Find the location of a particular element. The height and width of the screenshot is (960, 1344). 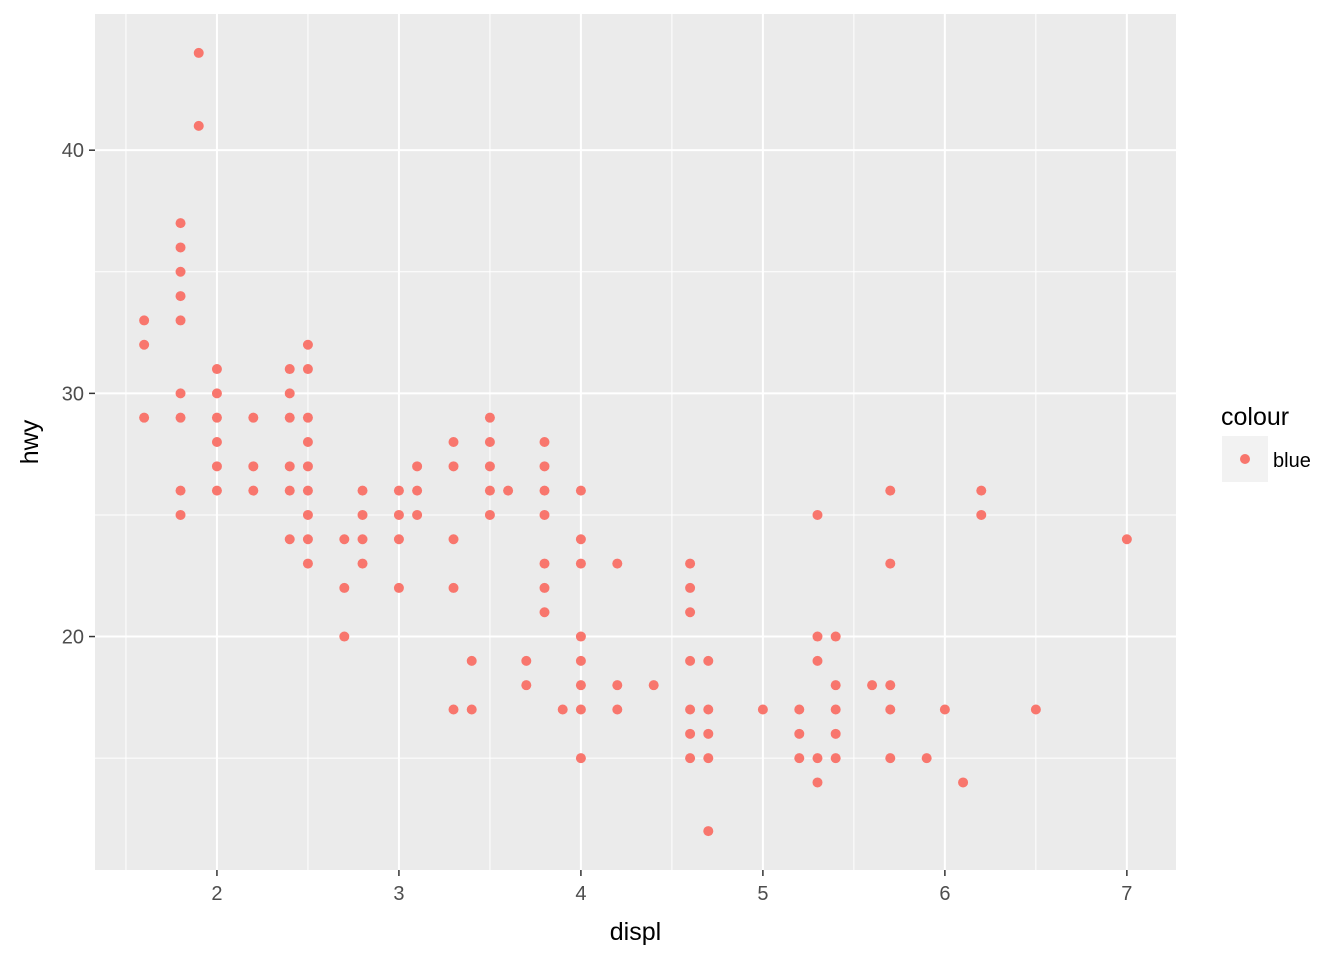

y-tick-label: 30 is located at coordinates (73, 394).